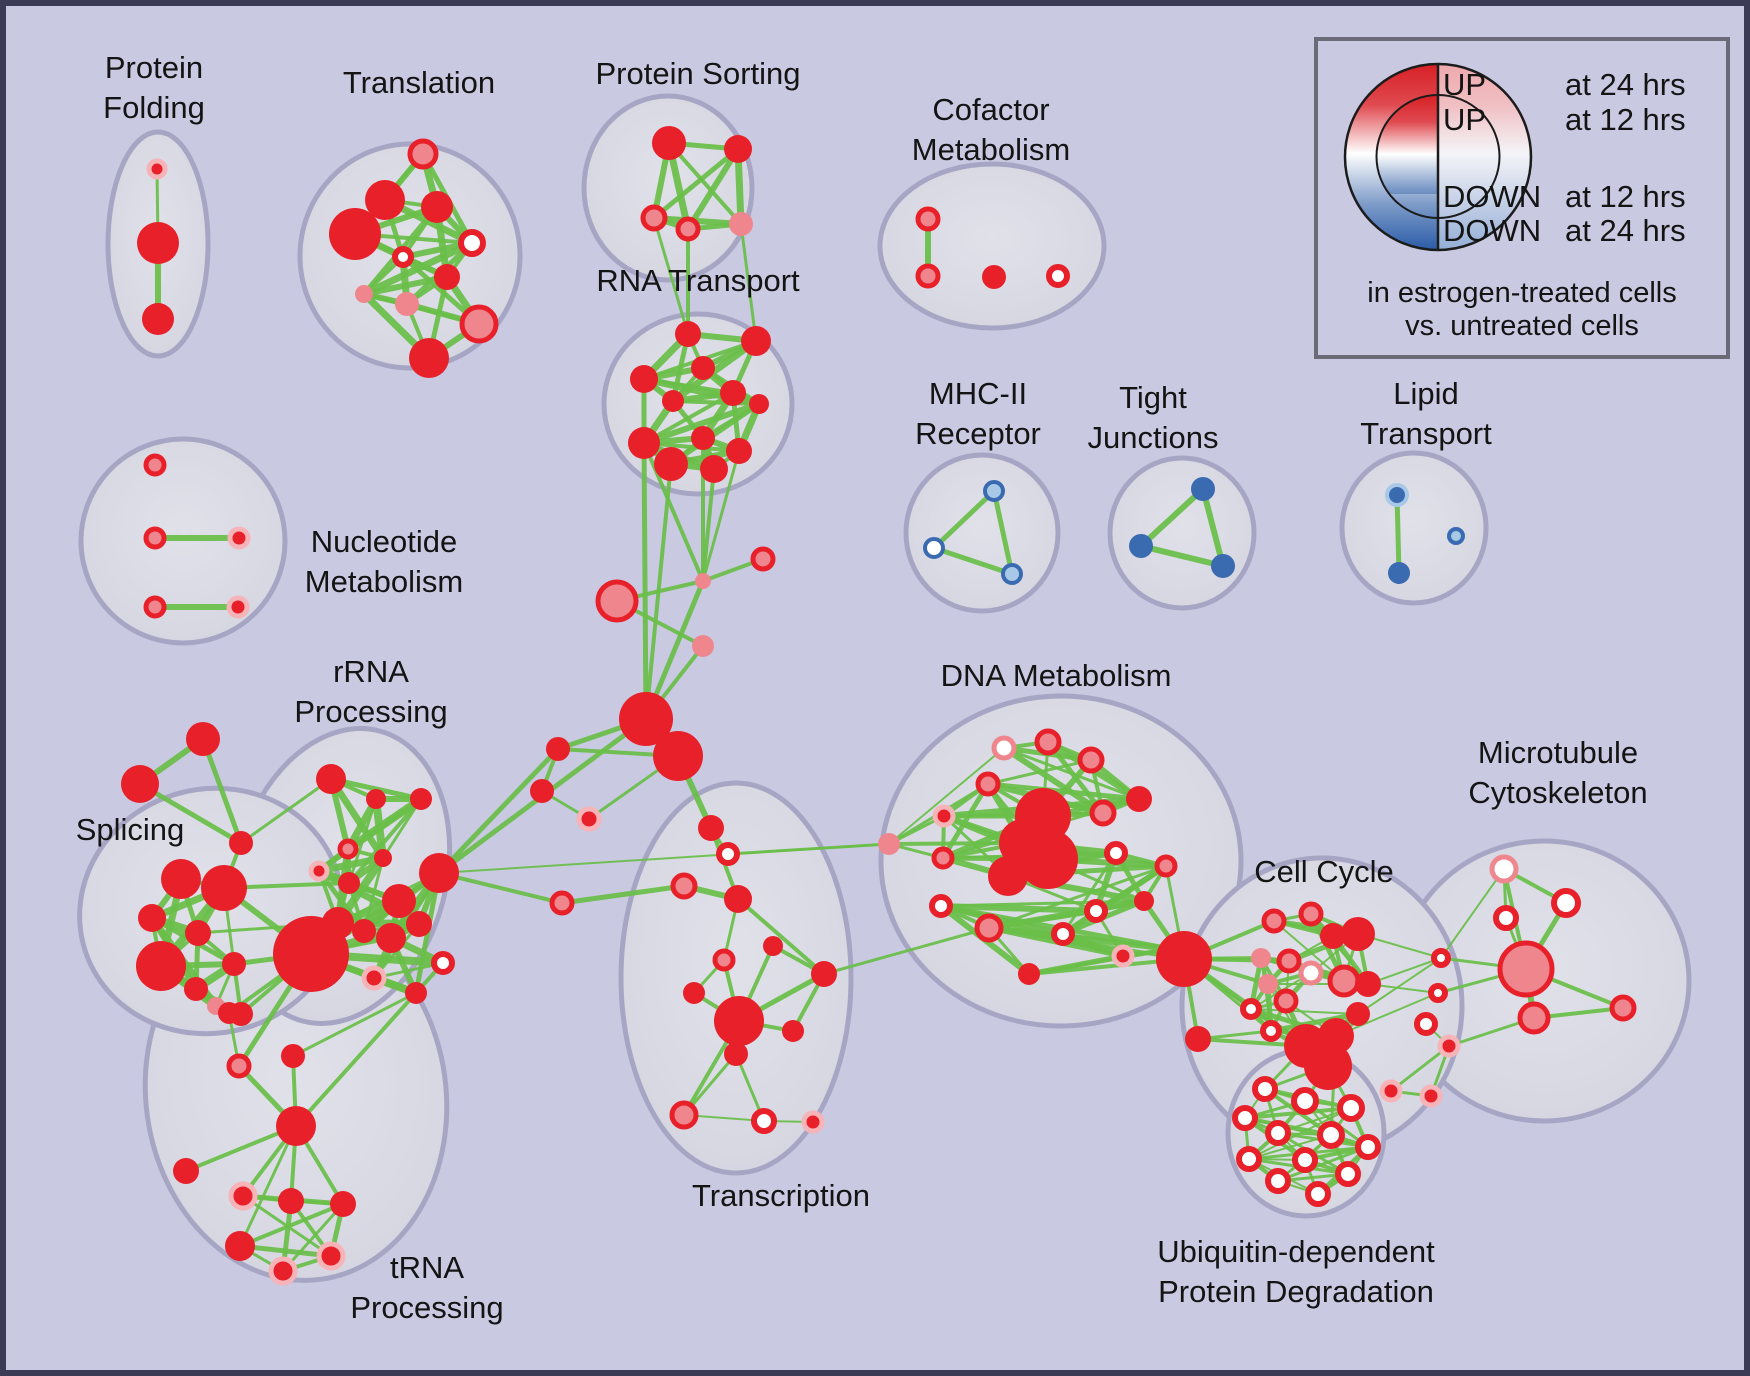 Image resolution: width=1750 pixels, height=1376 pixels. Describe the element at coordinates (1153, 417) in the screenshot. I see `cluster-label: Tight Junctions` at that location.